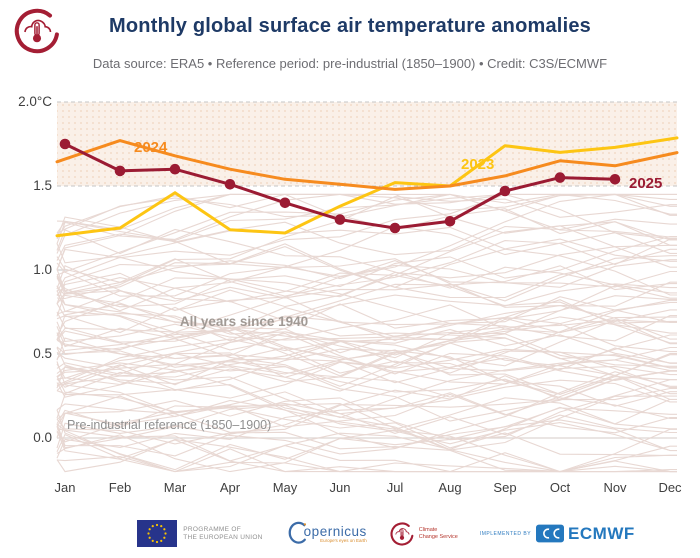 This screenshot has height=558, width=700. I want to click on copernicus-wordmark: opernicus, so click(335, 531).